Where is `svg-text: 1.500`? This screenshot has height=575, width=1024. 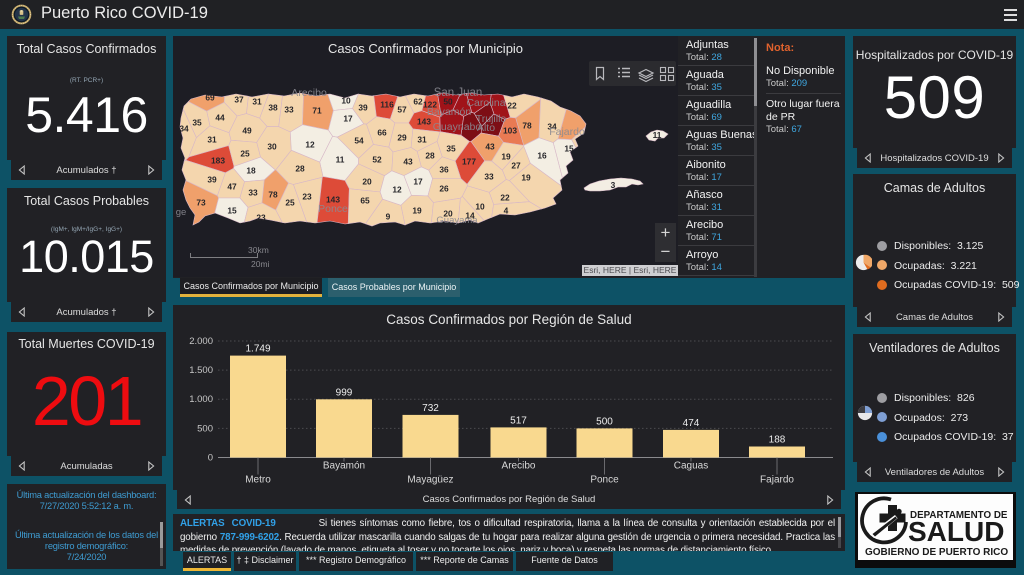
svg-text: 1.500 is located at coordinates (201, 370).